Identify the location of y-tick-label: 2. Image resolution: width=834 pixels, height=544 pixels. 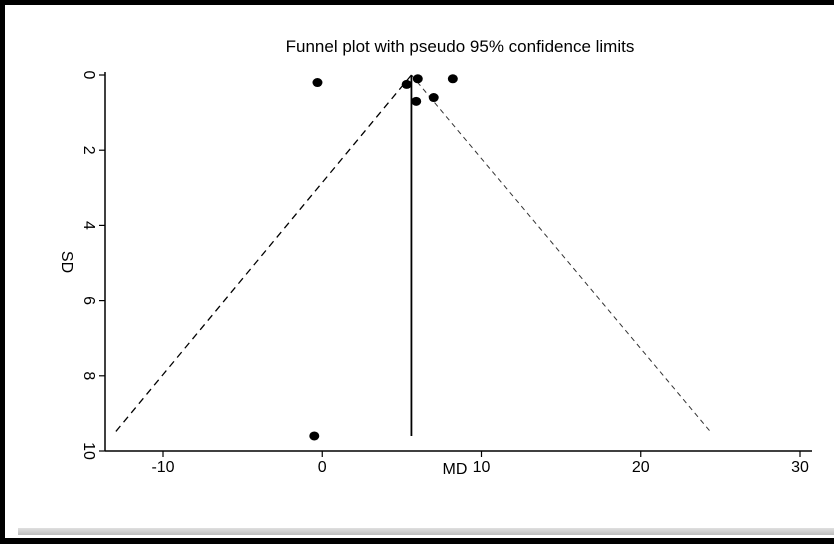
(88, 150).